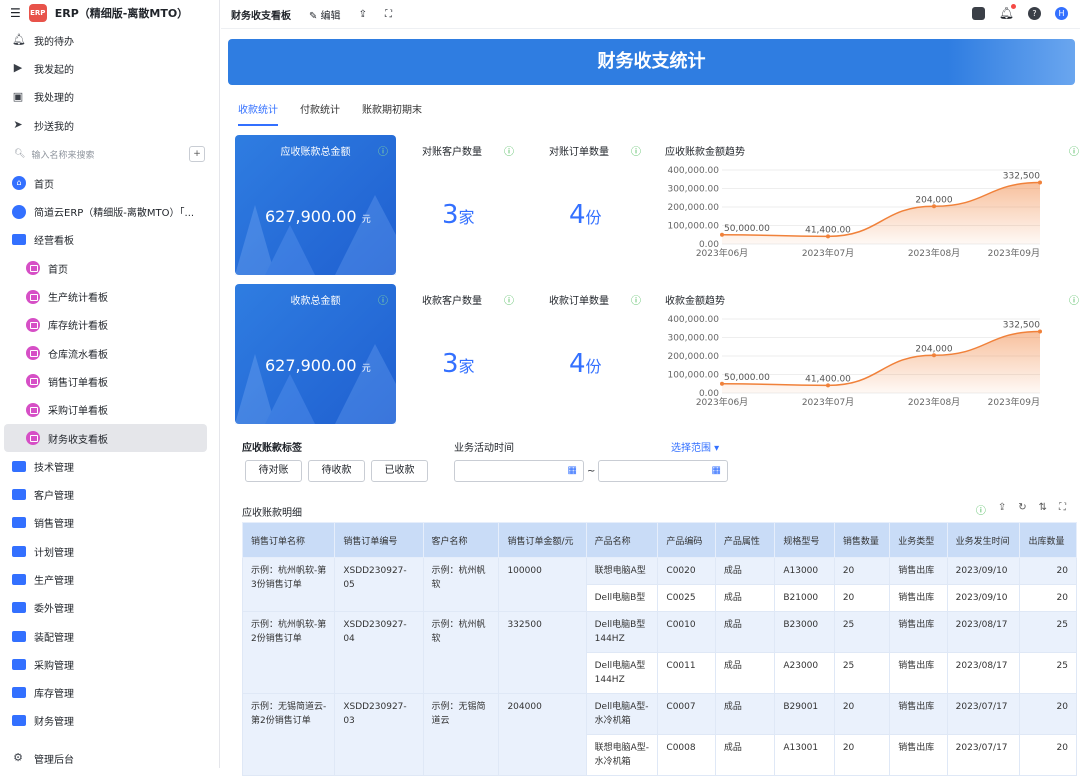  What do you see at coordinates (379, 540) in the screenshot?
I see `column-header: 销售订单编号` at bounding box center [379, 540].